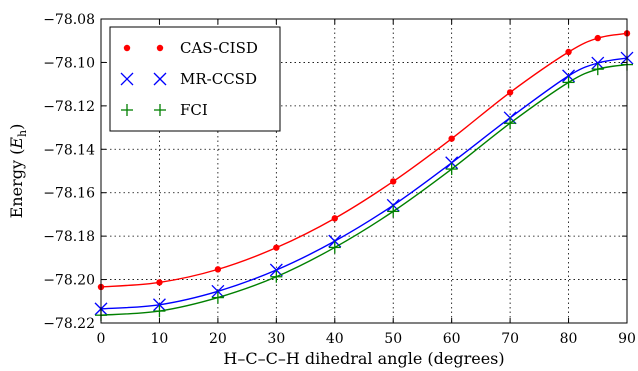 The image size is (638, 371). What do you see at coordinates (18, 171) in the screenshot?
I see `y-axis-label: Energy (Eh)` at bounding box center [18, 171].